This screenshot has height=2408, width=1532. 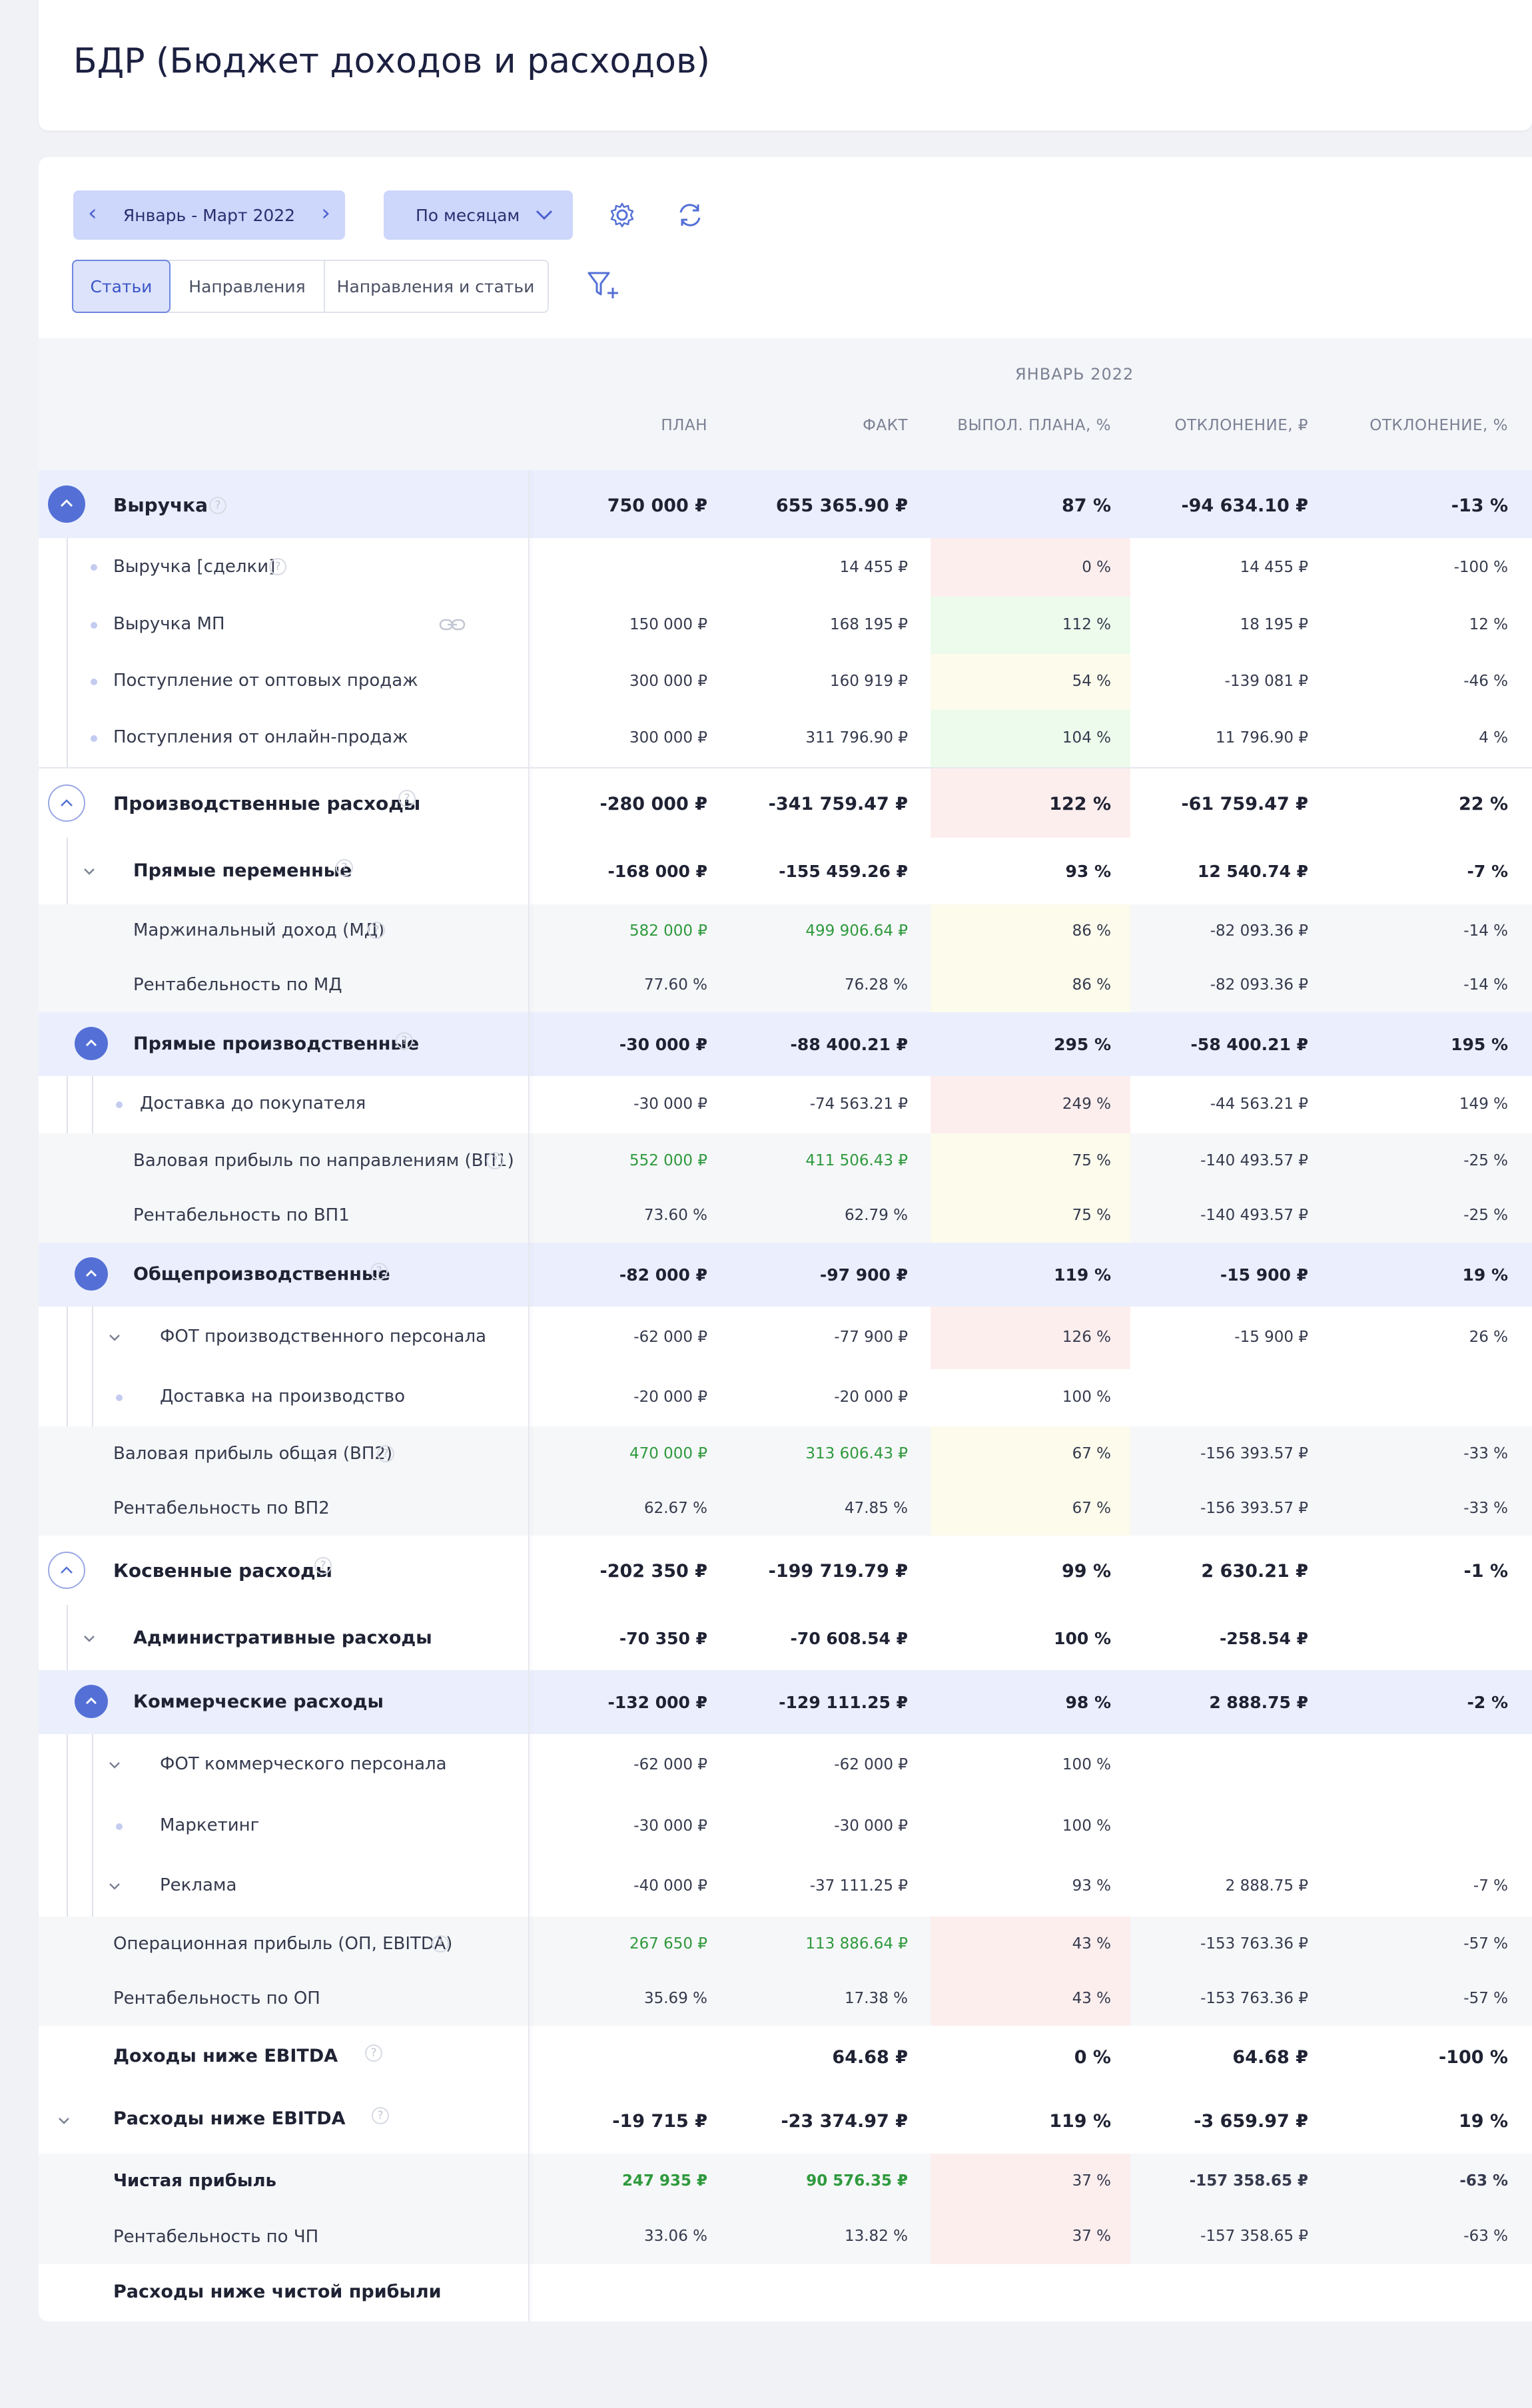 I want to click on tab-directions: Направления, so click(x=248, y=286).